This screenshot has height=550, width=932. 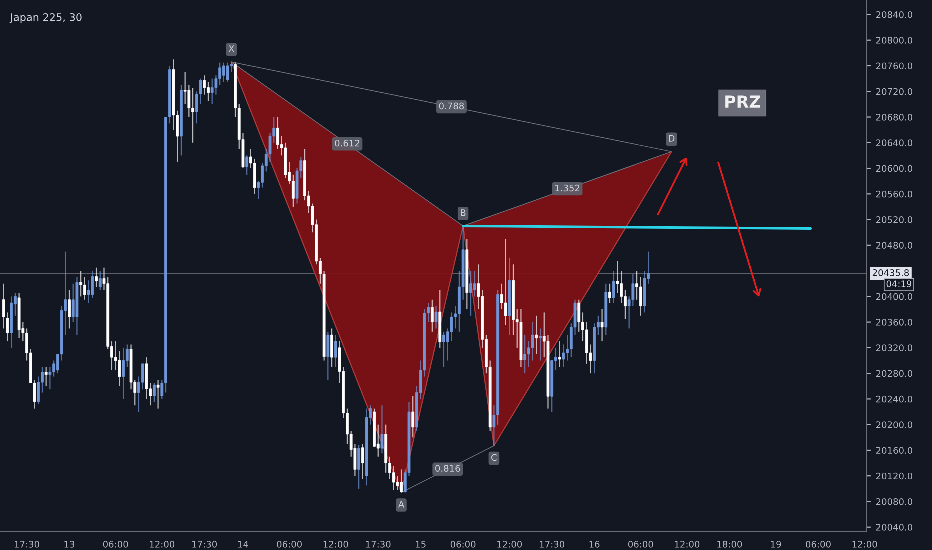 What do you see at coordinates (894, 14) in the screenshot?
I see `y-tick-label: 20840.0` at bounding box center [894, 14].